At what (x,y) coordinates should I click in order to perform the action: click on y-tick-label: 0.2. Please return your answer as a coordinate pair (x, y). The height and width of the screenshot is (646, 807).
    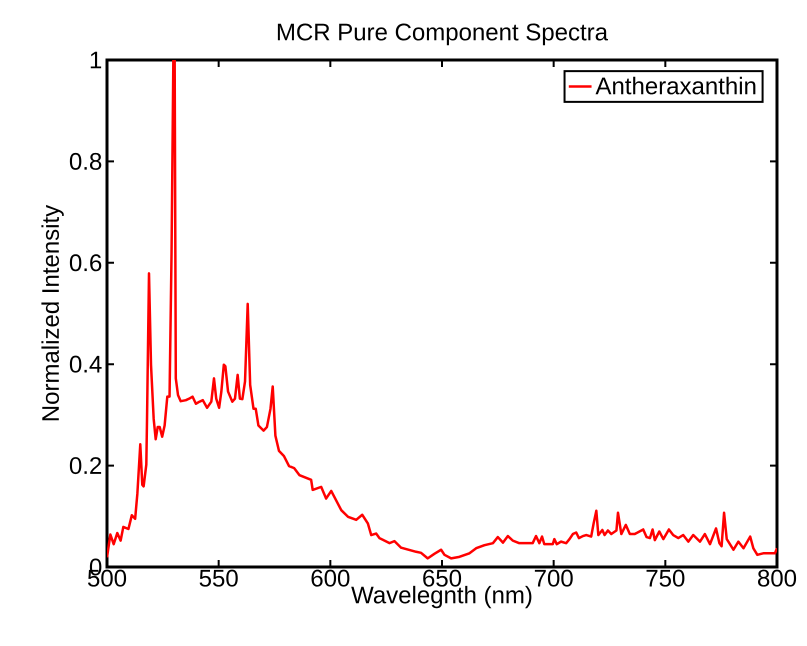
    Looking at the image, I should click on (86, 465).